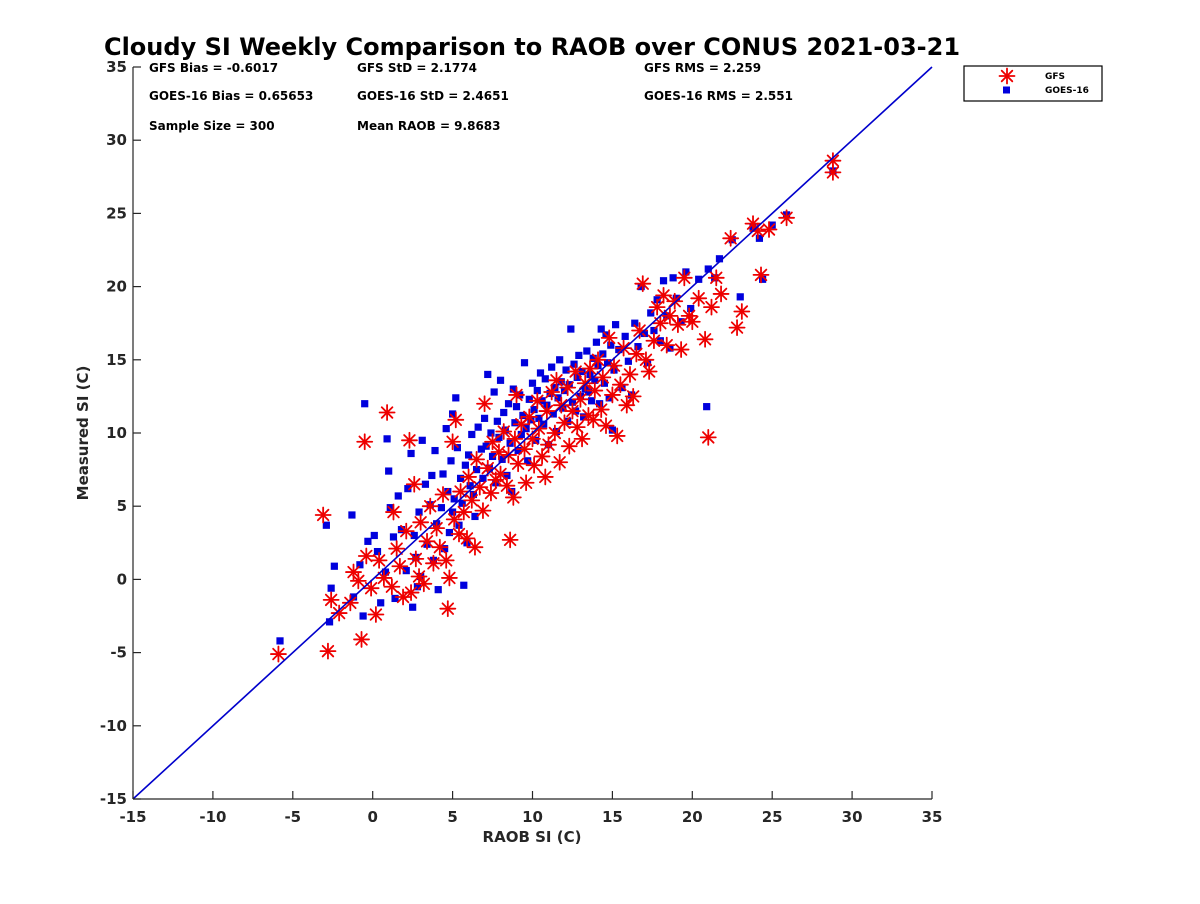  Describe the element at coordinates (118, 653) in the screenshot. I see `y-tick-label: -5` at that location.